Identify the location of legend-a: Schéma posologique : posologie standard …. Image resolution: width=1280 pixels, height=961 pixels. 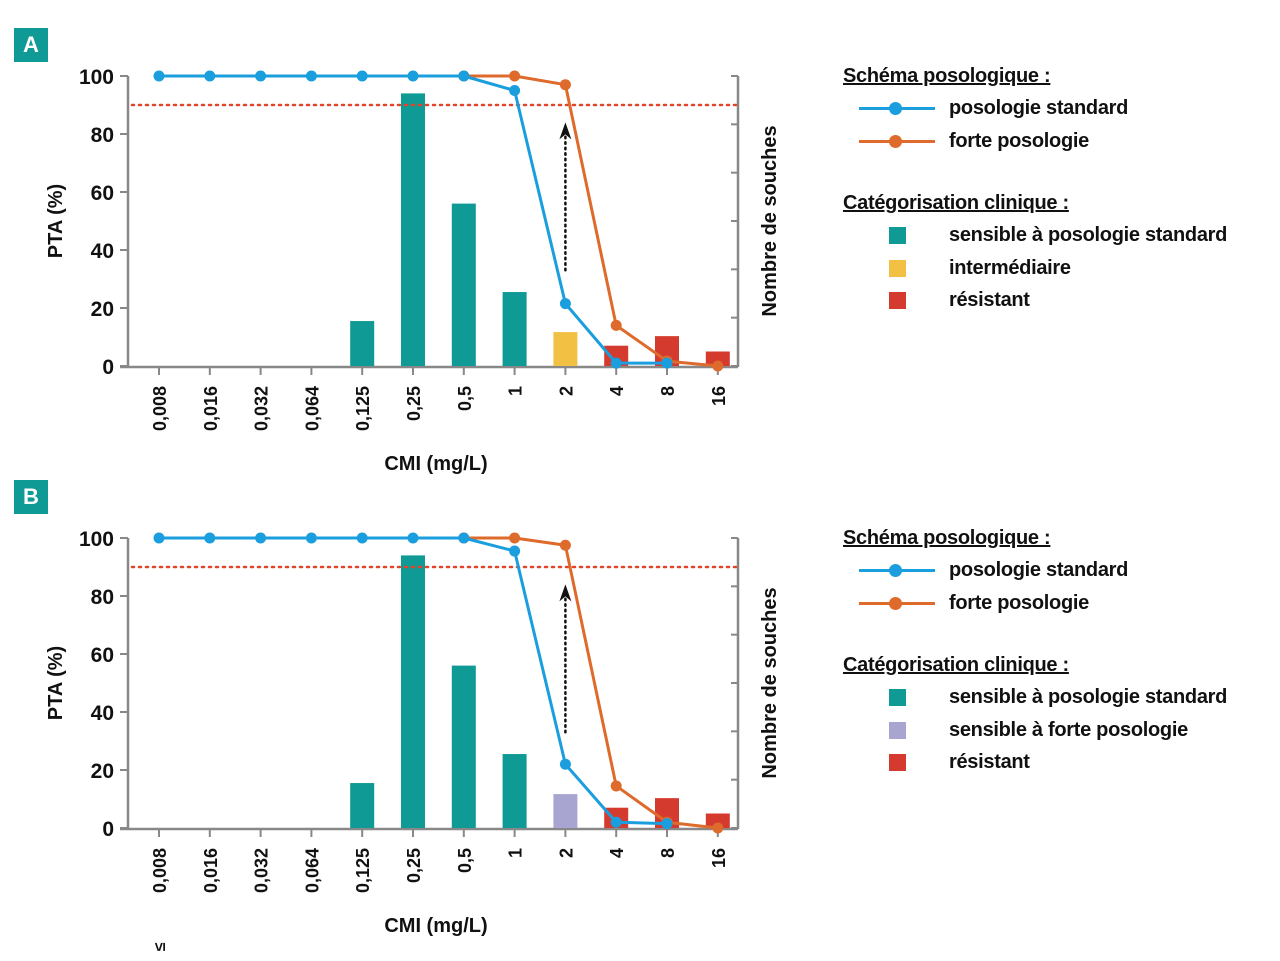
(1035, 188).